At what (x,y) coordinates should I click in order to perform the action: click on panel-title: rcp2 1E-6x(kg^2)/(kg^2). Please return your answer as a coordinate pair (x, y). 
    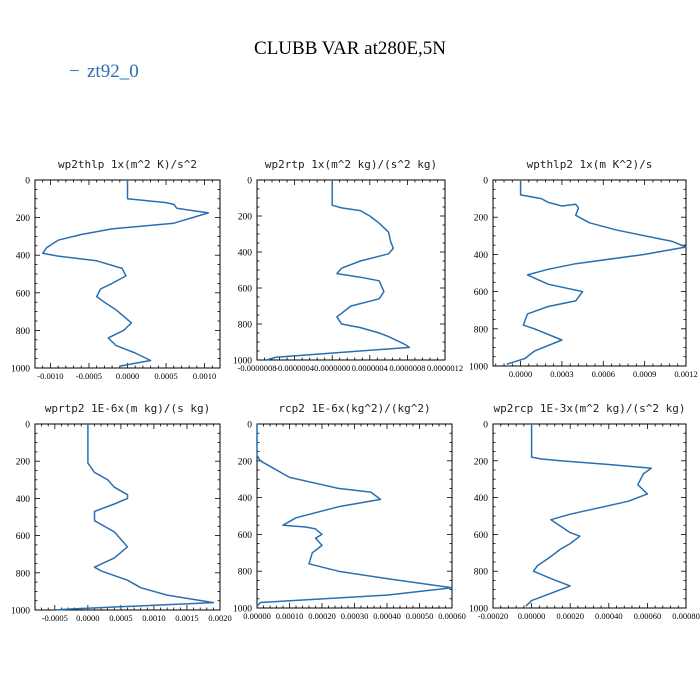
    Looking at the image, I should click on (354, 408).